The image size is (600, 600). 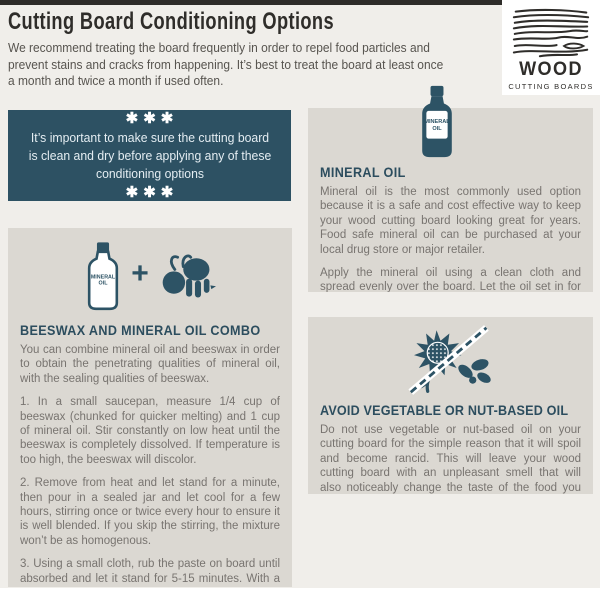 I want to click on no-sunflower-nut-oil-icon, so click(x=449, y=360).